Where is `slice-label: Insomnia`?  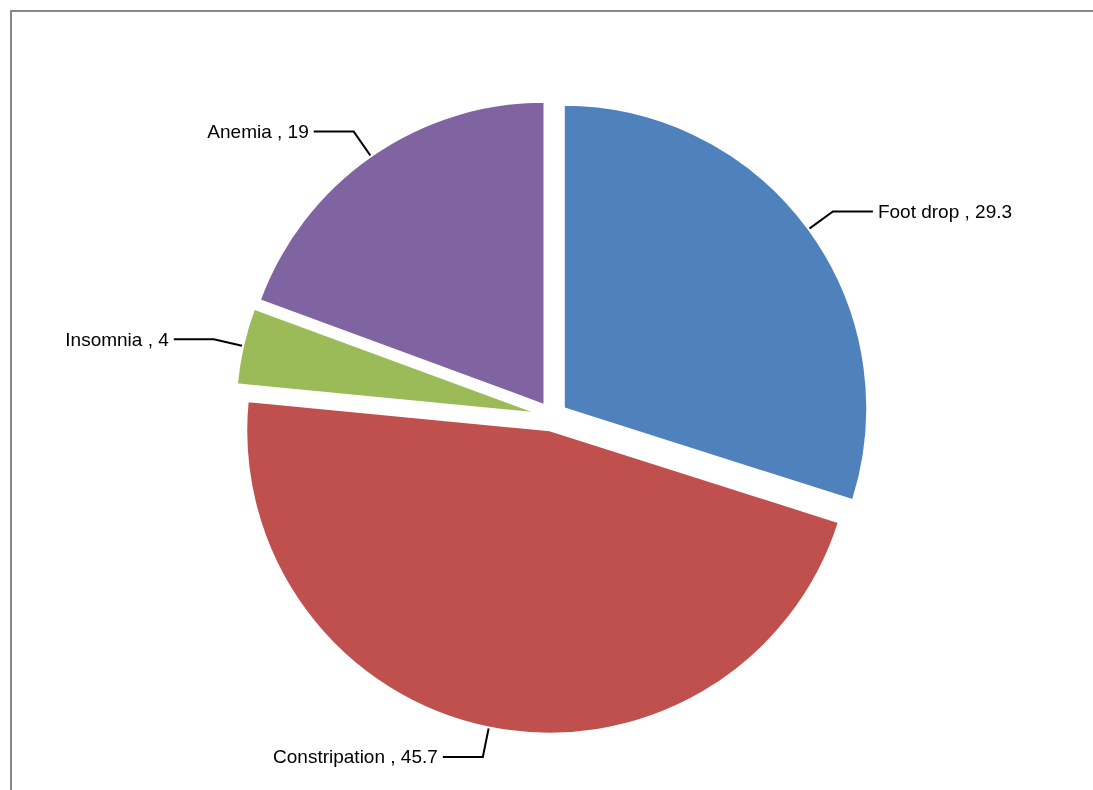
slice-label: Insomnia is located at coordinates (104, 339).